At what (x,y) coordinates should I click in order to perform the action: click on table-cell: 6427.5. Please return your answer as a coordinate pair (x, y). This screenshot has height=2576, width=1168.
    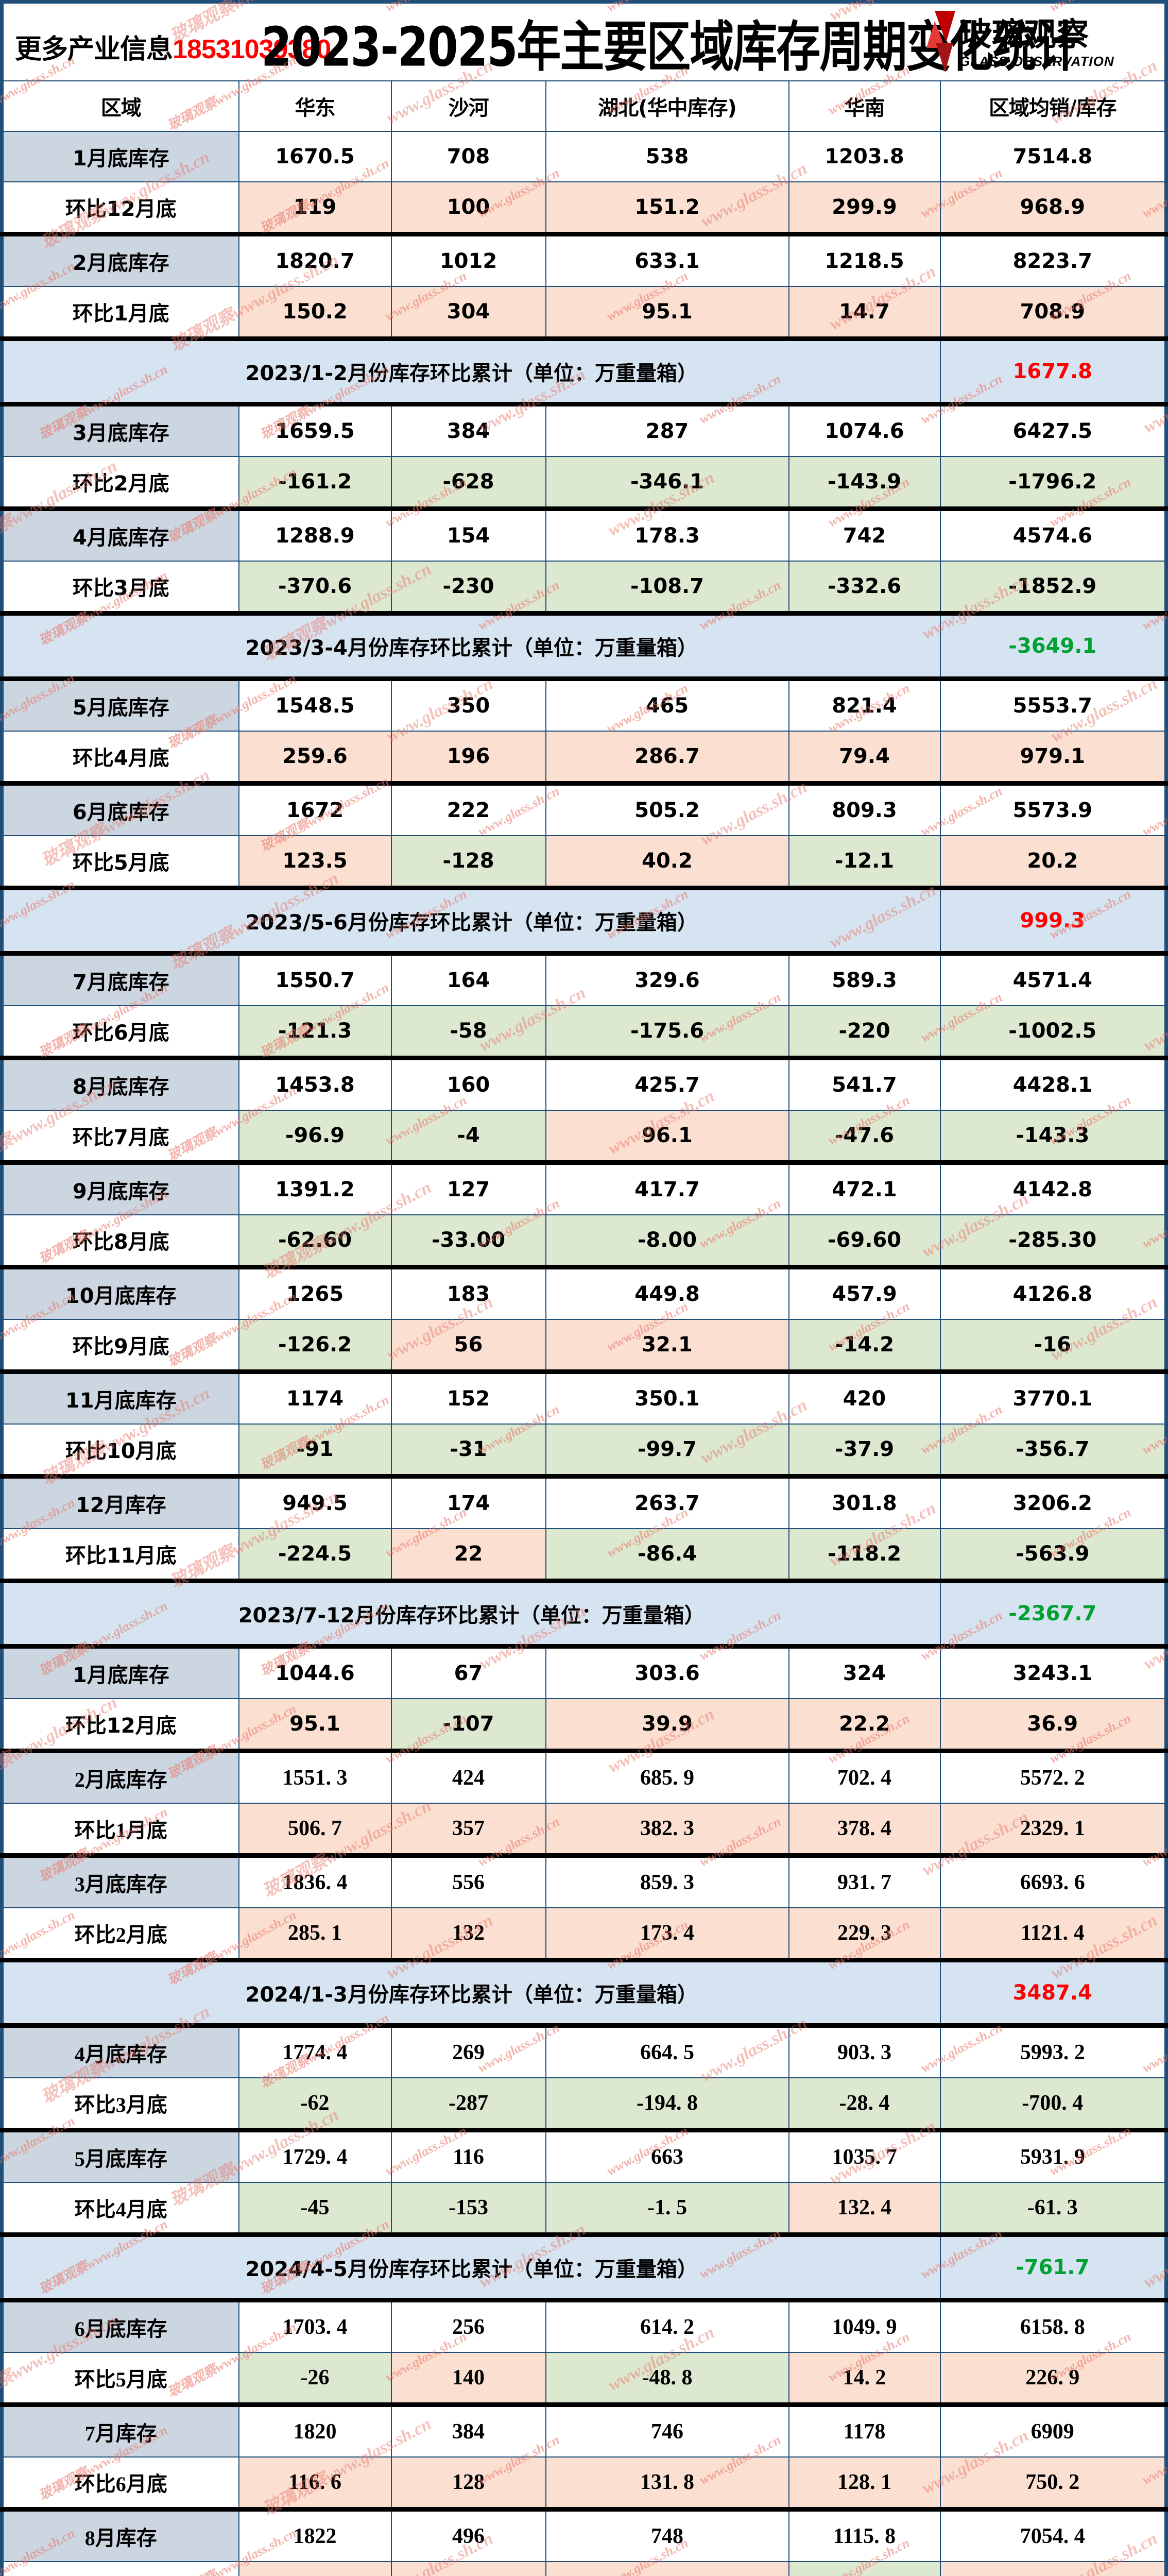
    Looking at the image, I should click on (1053, 429).